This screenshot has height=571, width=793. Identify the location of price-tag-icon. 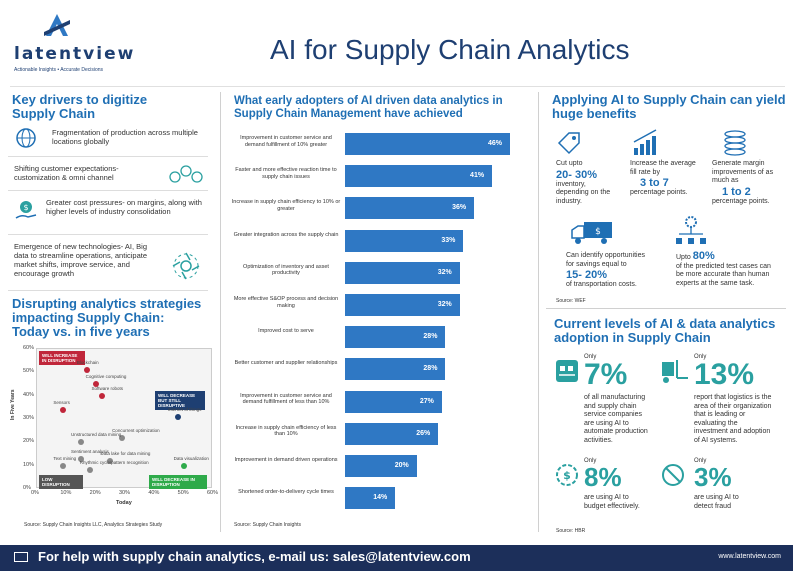
(568, 143).